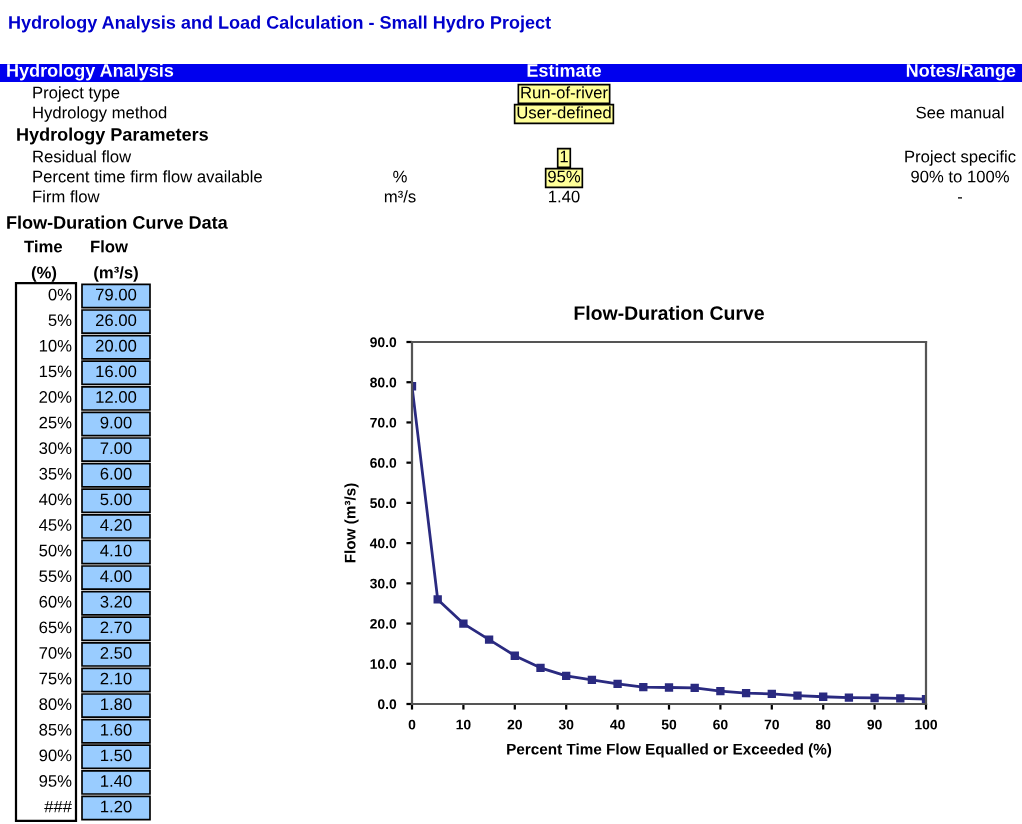 The height and width of the screenshot is (824, 1022). Describe the element at coordinates (43, 246) in the screenshot. I see `text: Time` at that location.